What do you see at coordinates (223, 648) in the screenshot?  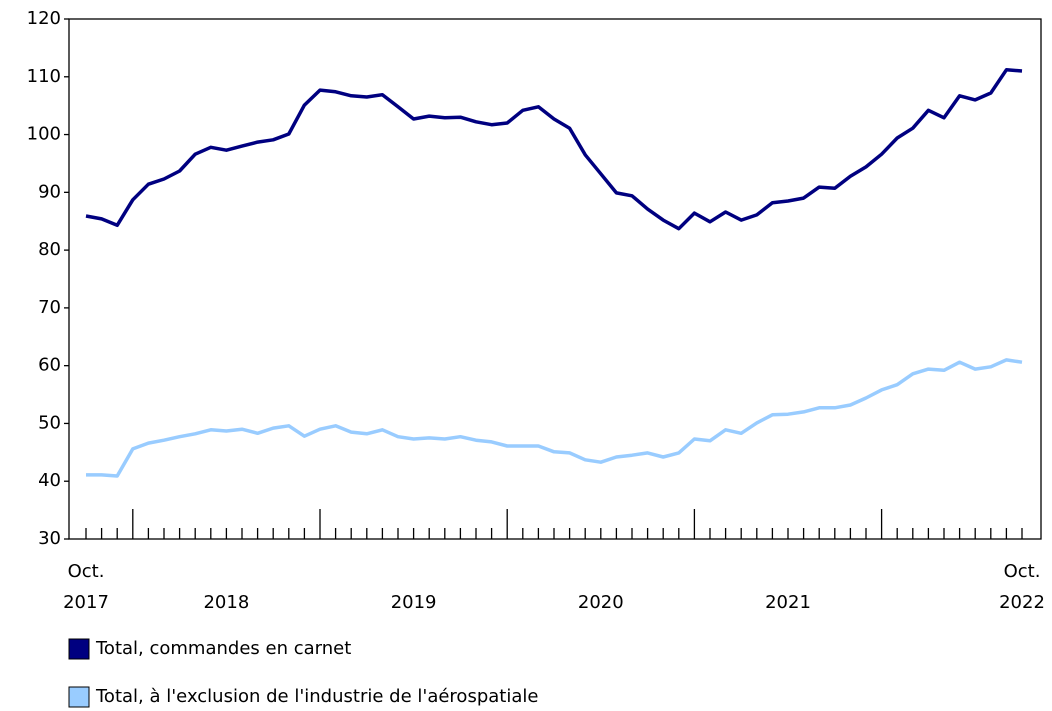 I see `legend-label: Total, commandes en carnet` at bounding box center [223, 648].